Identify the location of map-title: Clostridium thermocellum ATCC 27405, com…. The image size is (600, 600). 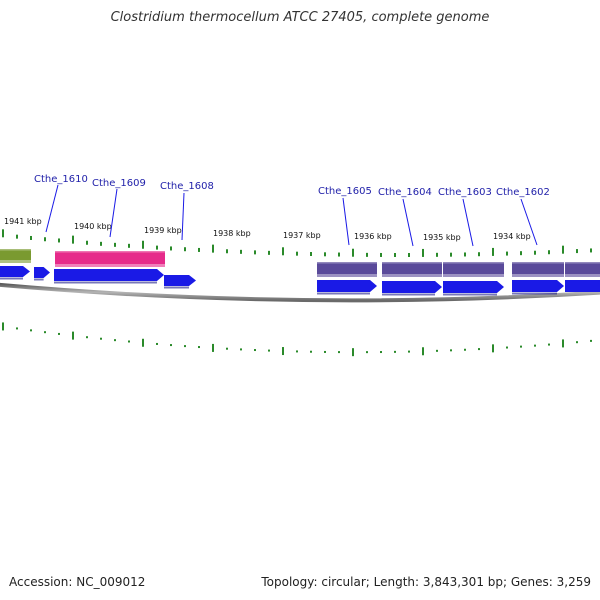
(300, 17).